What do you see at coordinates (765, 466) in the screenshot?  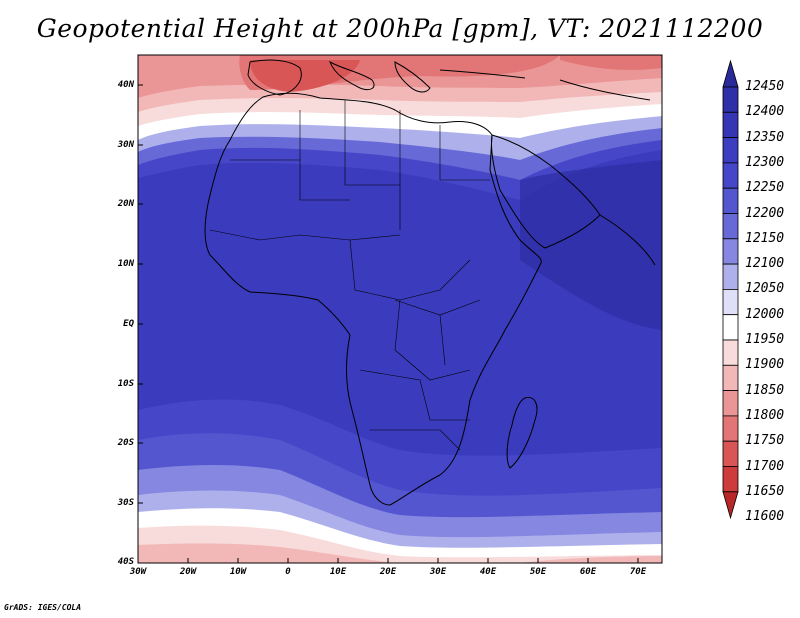 I see `colorbar-label: 11700` at bounding box center [765, 466].